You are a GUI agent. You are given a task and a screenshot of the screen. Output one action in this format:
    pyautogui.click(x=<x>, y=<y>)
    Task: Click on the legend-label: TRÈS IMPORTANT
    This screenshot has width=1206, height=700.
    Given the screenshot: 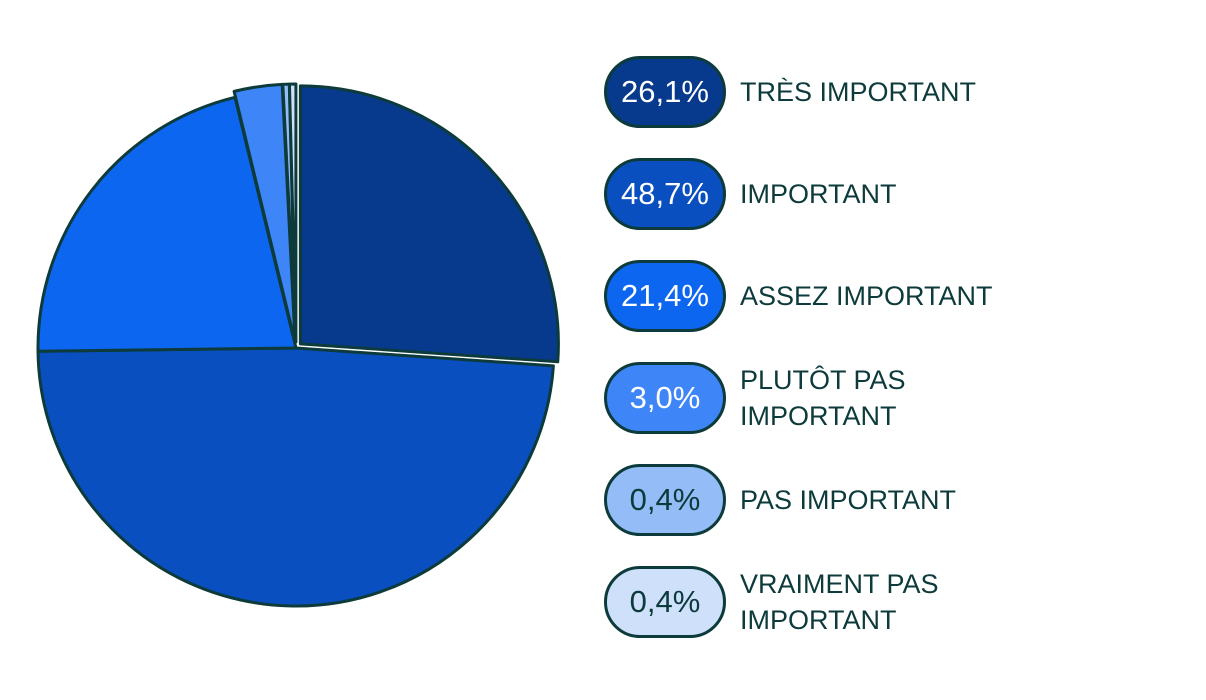 What is the action you would take?
    pyautogui.click(x=858, y=92)
    